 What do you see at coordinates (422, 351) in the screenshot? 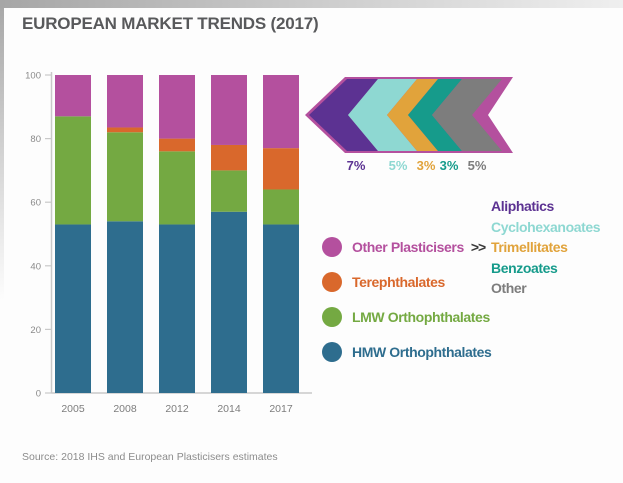
I see `legend-label: HMW Orthophthalates` at bounding box center [422, 351].